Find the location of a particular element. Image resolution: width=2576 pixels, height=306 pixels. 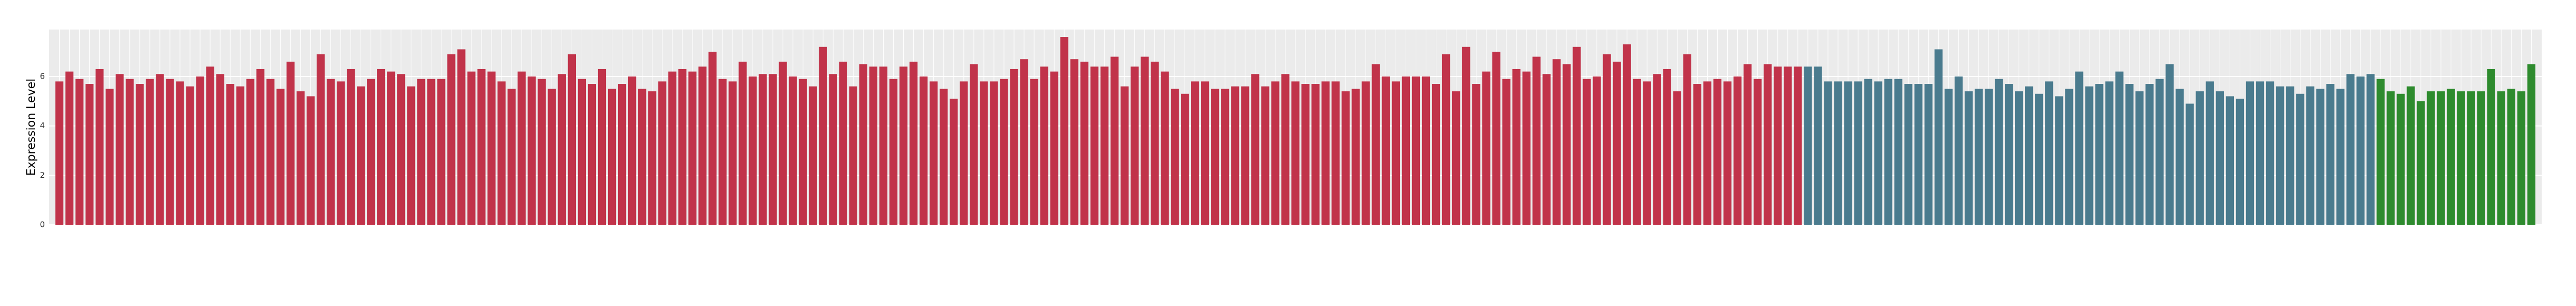

y-tick-label: 4 is located at coordinates (42, 126).